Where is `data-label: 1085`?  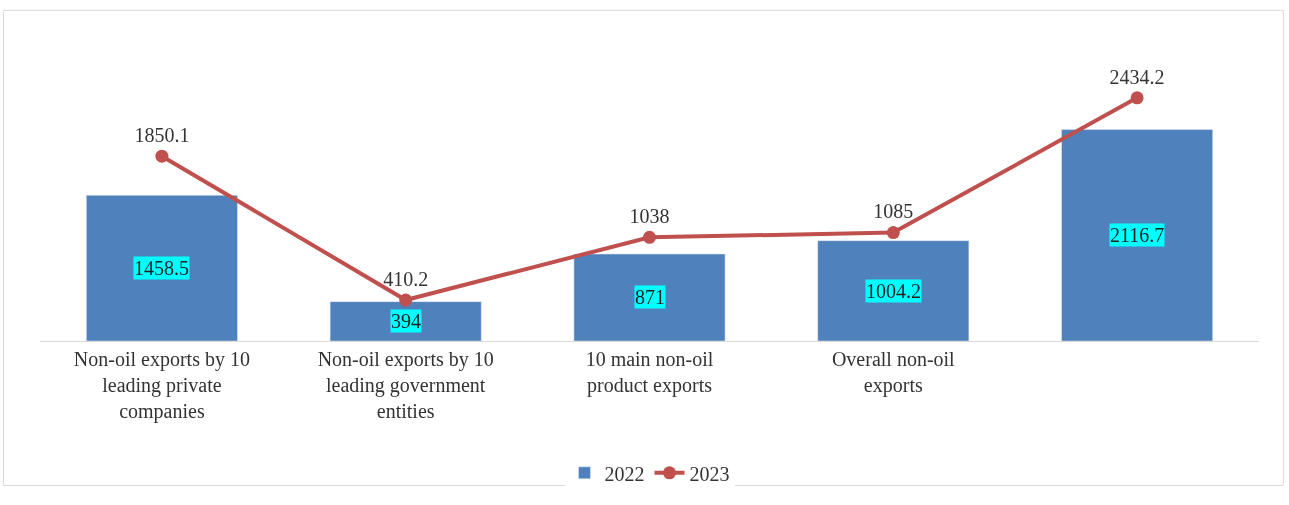 data-label: 1085 is located at coordinates (893, 211).